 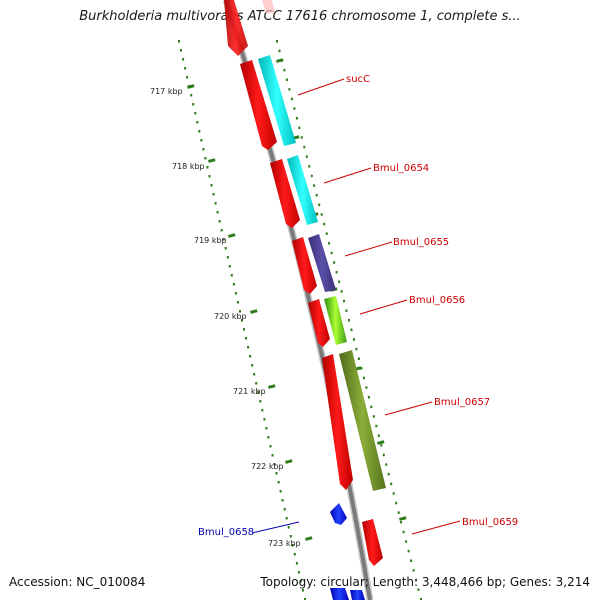 What do you see at coordinates (226, 532) in the screenshot?
I see `gene-label-Bmul_0658: Bmul_0658` at bounding box center [226, 532].